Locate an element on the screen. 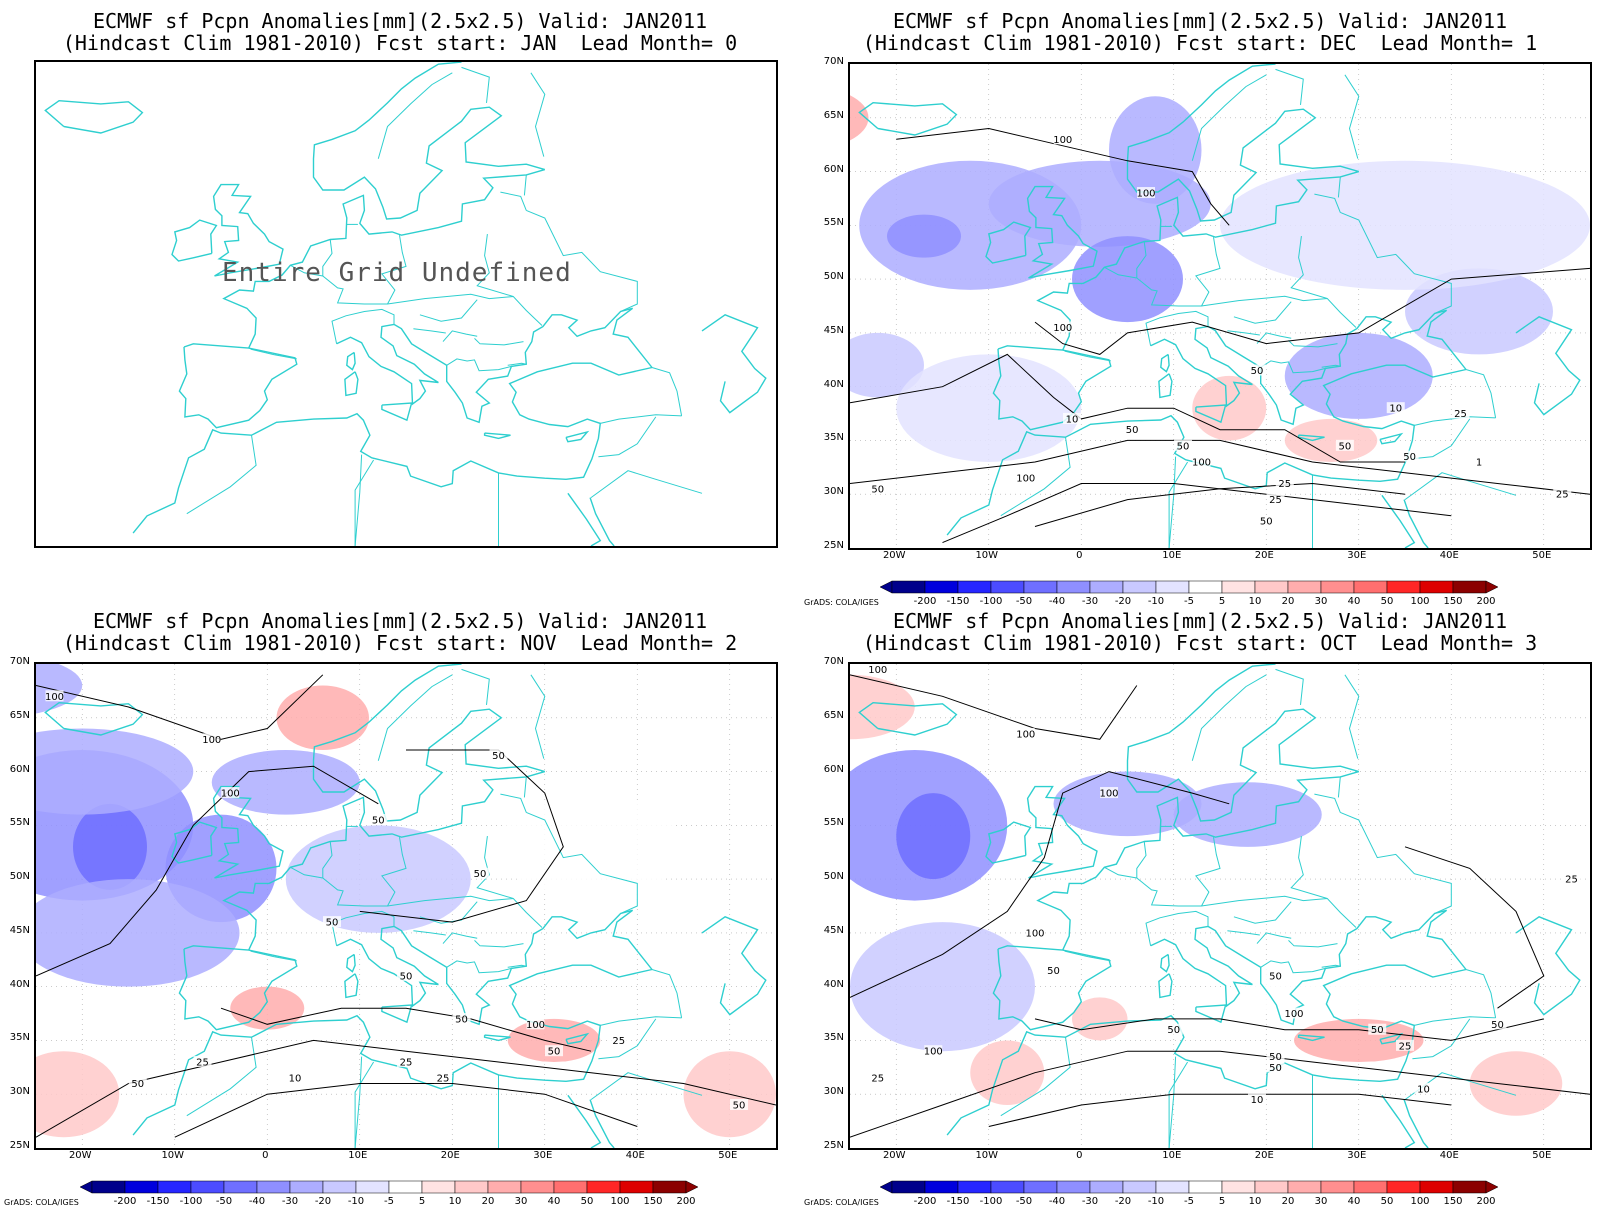 The width and height of the screenshot is (1600, 1207). colorbar-label: -10 is located at coordinates (1156, 601).